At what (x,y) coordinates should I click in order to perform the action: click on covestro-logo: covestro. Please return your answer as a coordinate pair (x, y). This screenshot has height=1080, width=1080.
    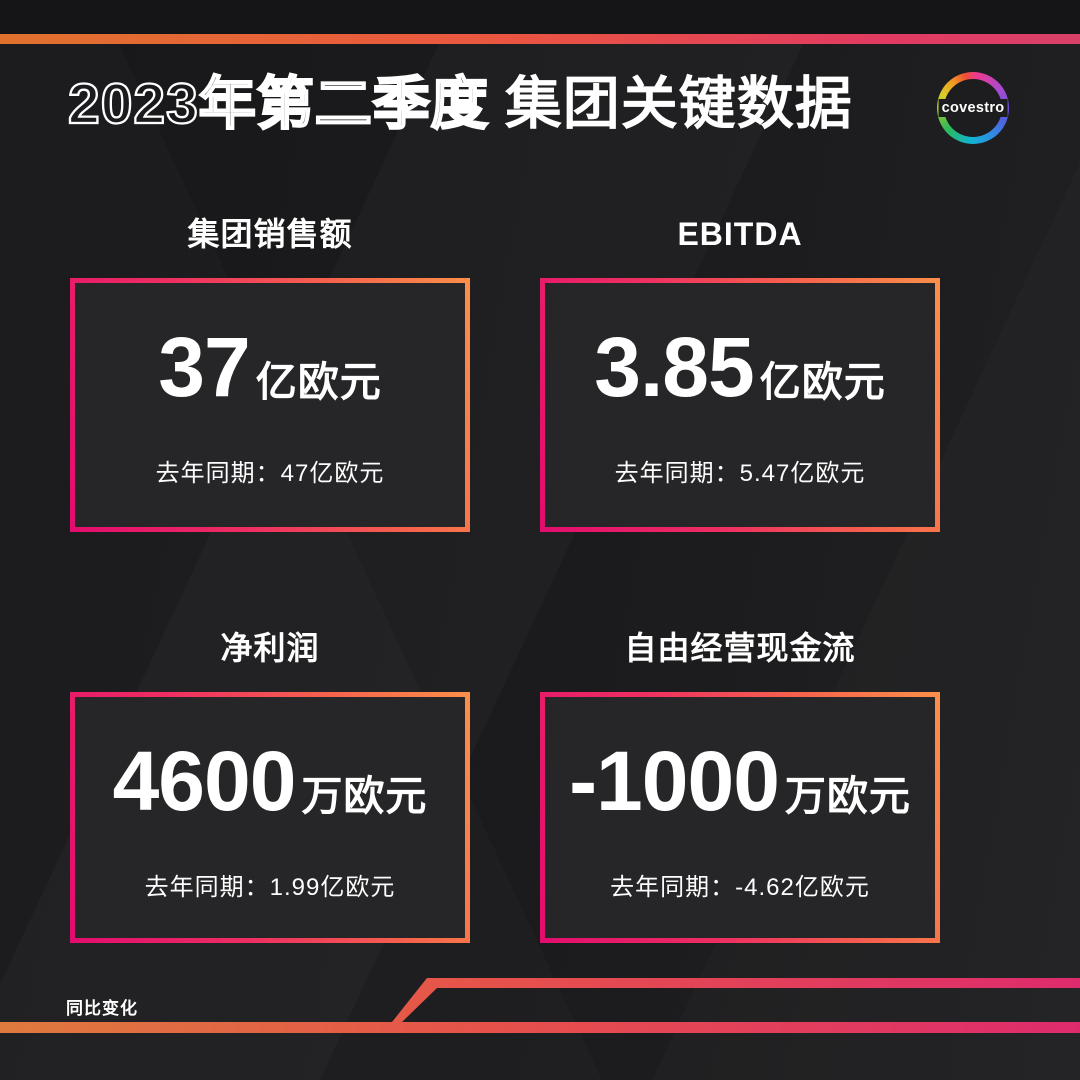
    Looking at the image, I should click on (973, 108).